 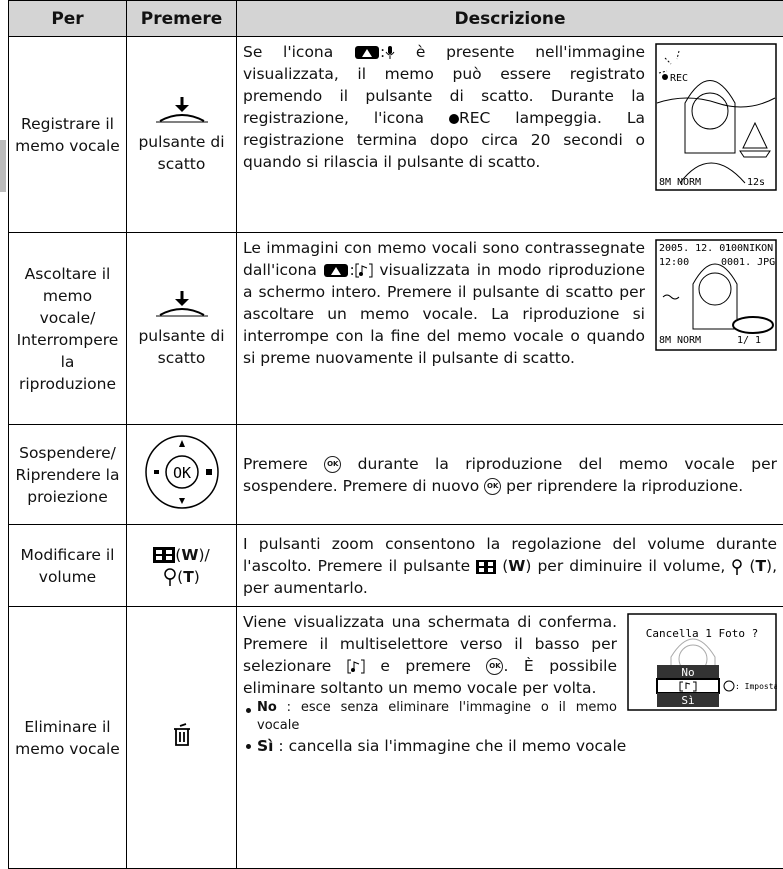 I want to click on screen-text: 1/ 1, so click(x=749, y=340).